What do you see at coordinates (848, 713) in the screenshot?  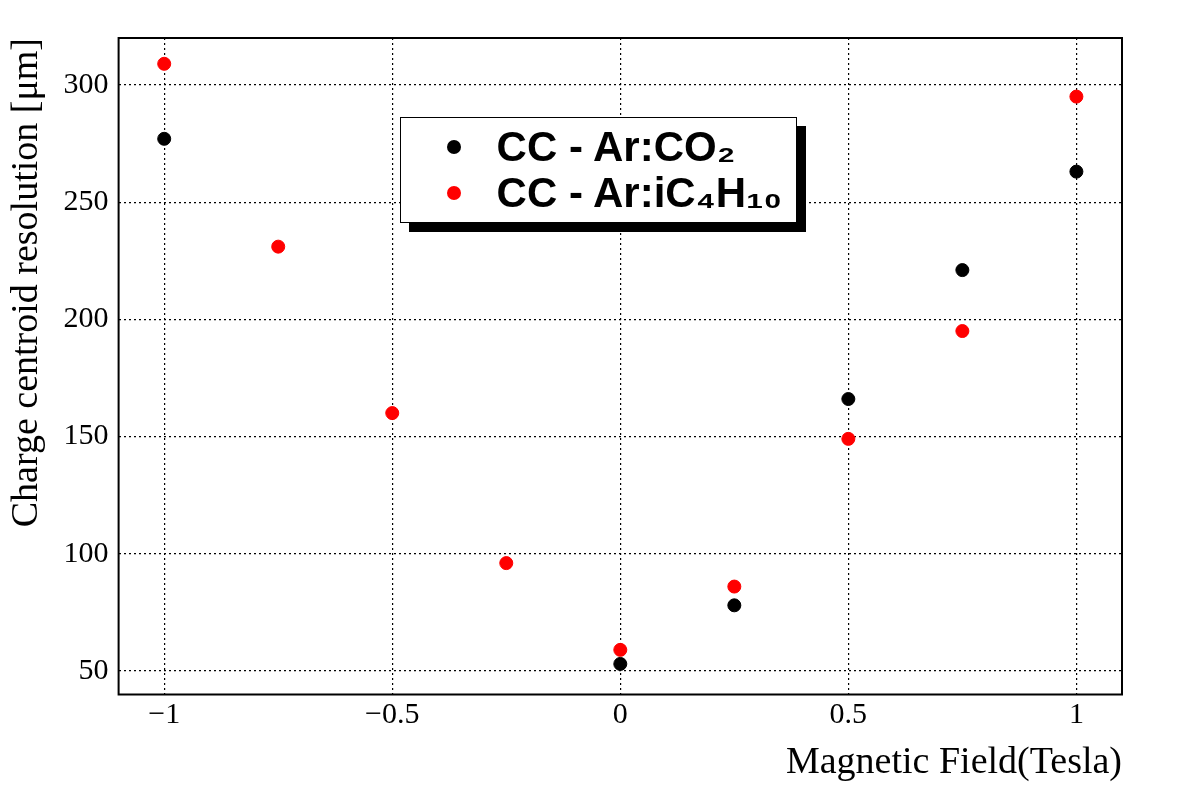 I see `x-tick-label: 0.5` at bounding box center [848, 713].